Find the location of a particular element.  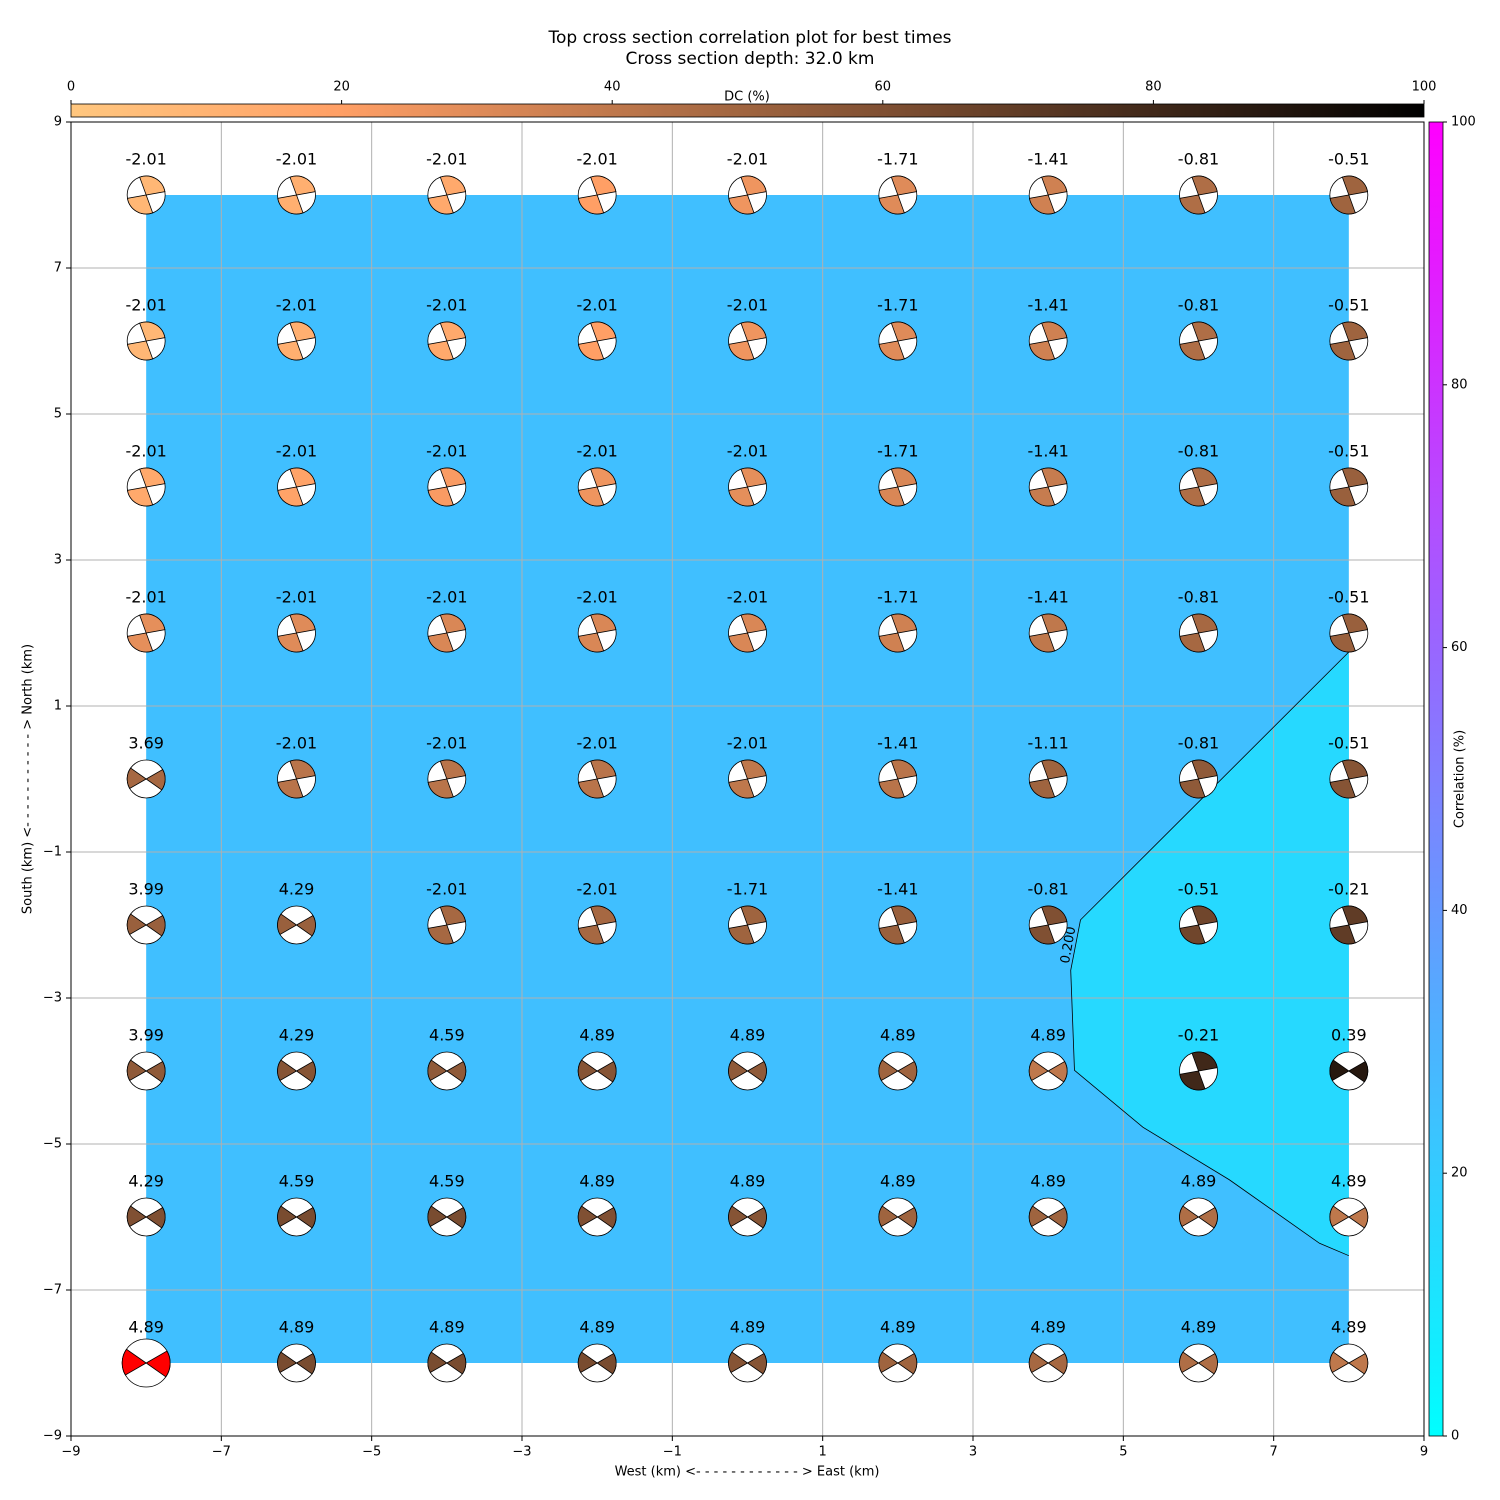

dc-tick-label: 100 is located at coordinates (1424, 87).